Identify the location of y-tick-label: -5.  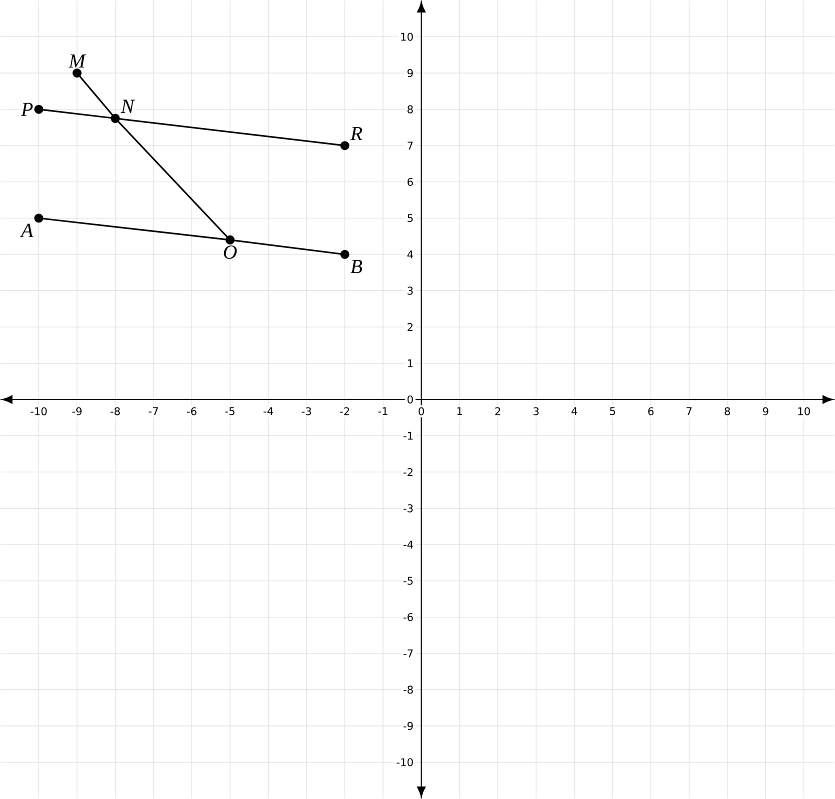
(408, 580).